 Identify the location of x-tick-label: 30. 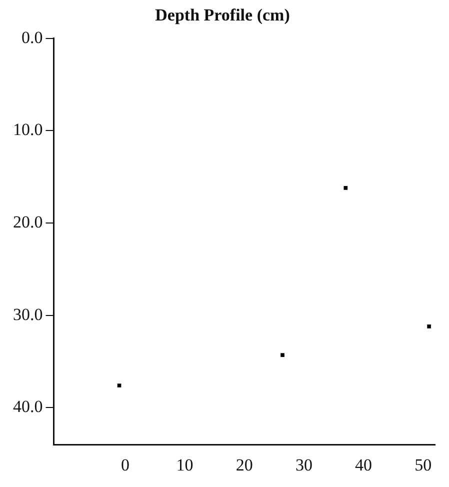
(303, 464).